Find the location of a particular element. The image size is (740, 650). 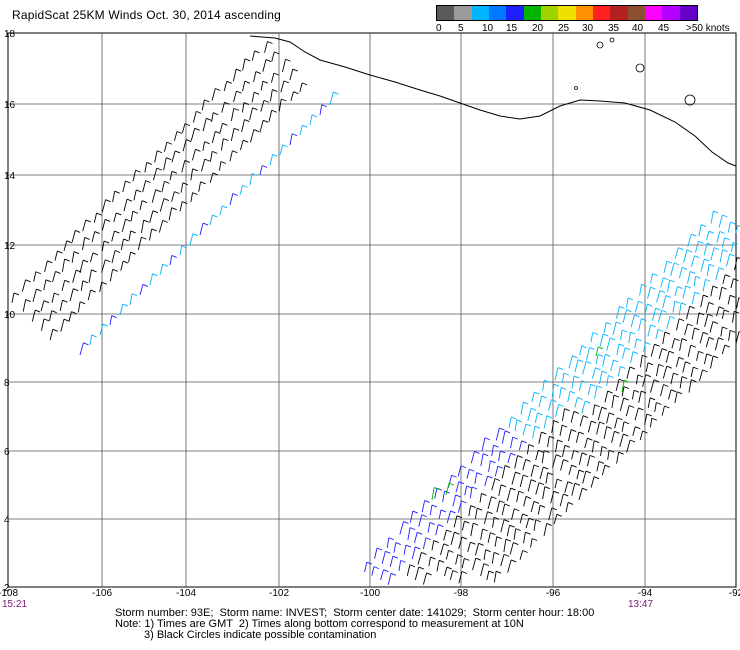

legend-labels: 0 5 10 15 20 25 30 35 40 45 >50 knots is located at coordinates (586, 28).